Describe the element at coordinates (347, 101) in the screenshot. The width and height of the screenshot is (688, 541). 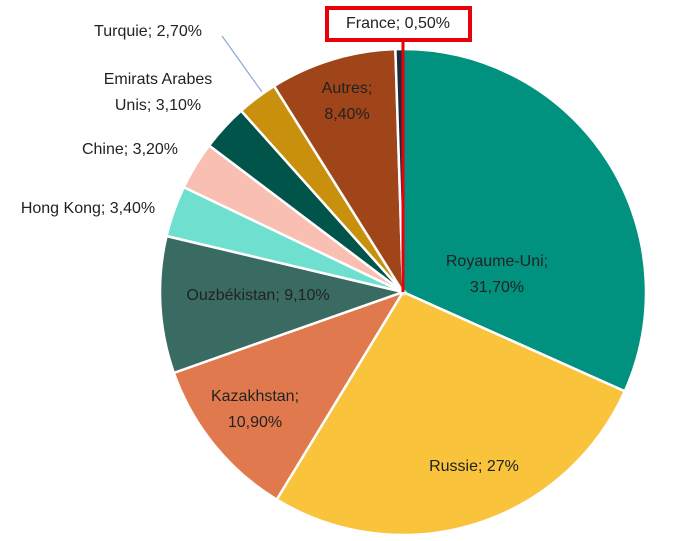
I see `data-label: Autres; 8,40%` at that location.